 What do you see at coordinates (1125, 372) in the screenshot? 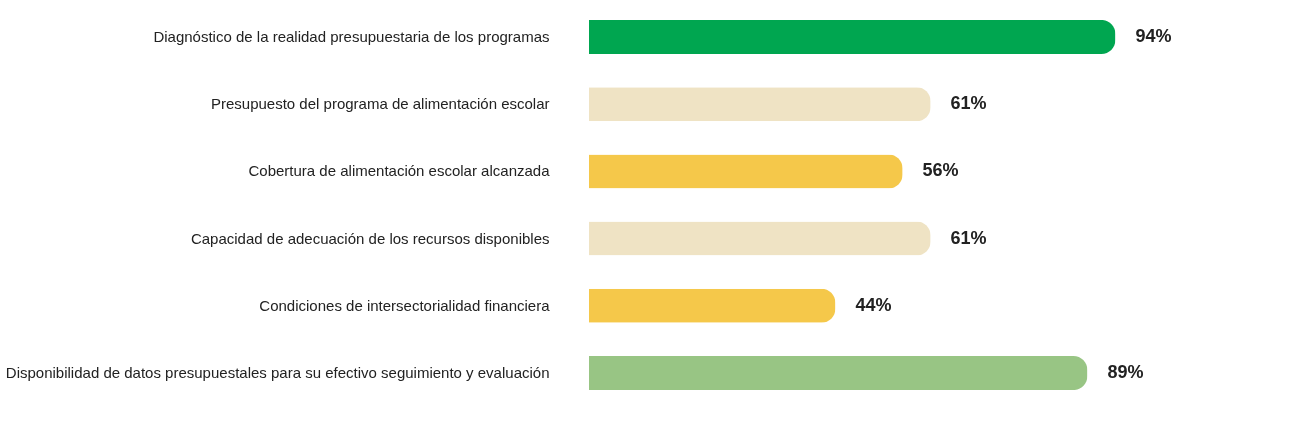
I see `data-label: 89%` at bounding box center [1125, 372].